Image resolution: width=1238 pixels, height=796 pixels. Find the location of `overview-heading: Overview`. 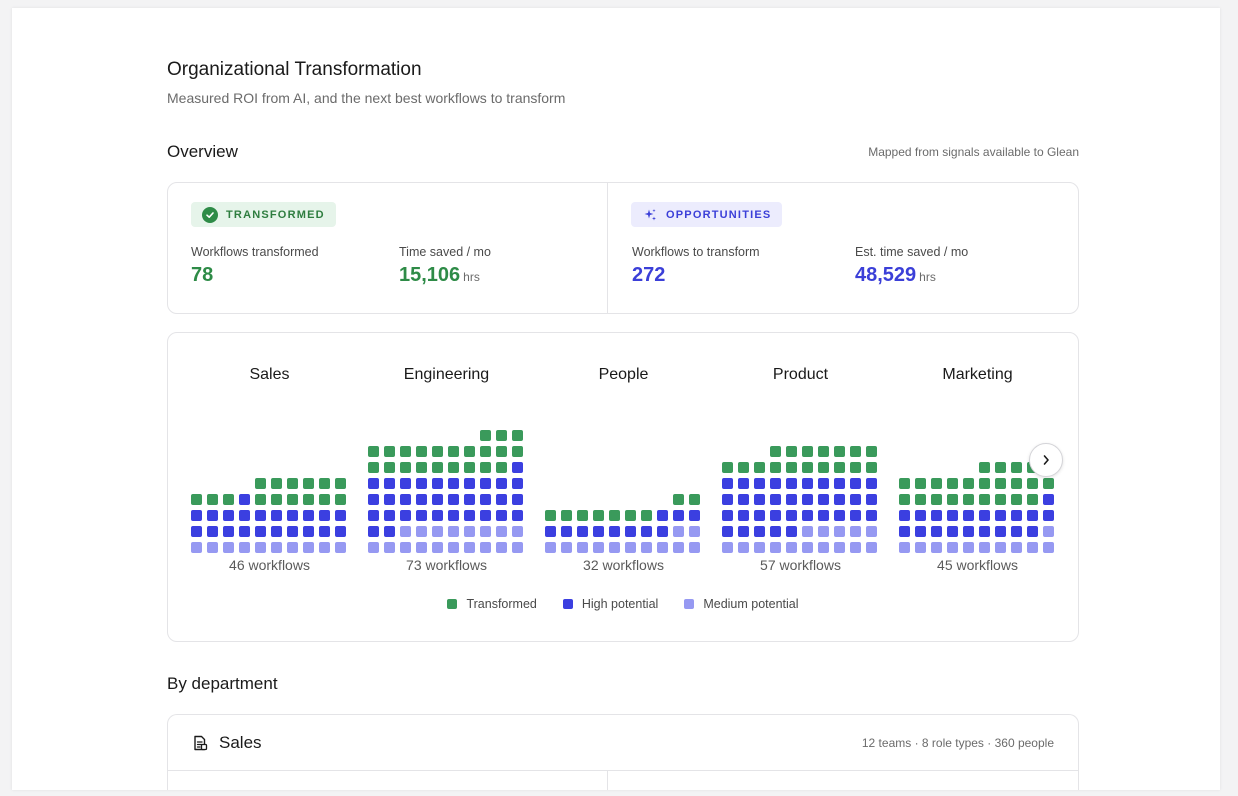

overview-heading: Overview is located at coordinates (202, 151).